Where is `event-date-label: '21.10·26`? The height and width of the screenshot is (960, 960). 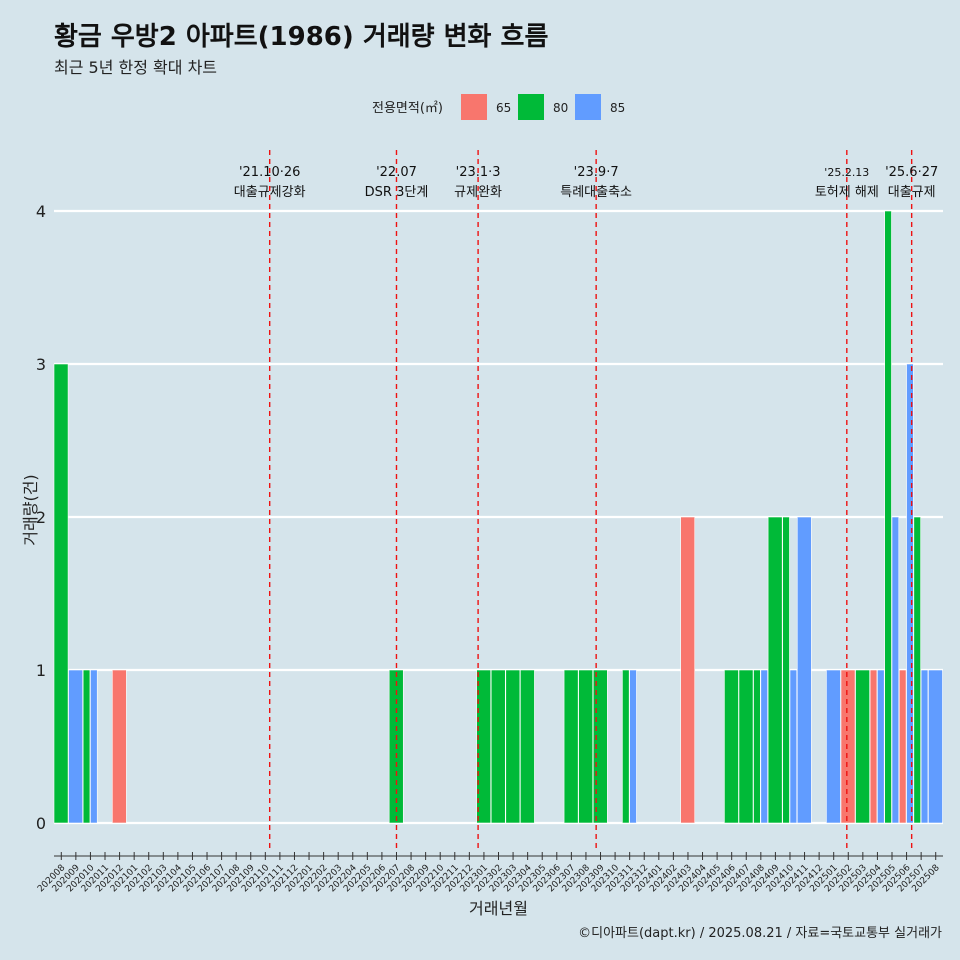 event-date-label: '21.10·26 is located at coordinates (269, 172).